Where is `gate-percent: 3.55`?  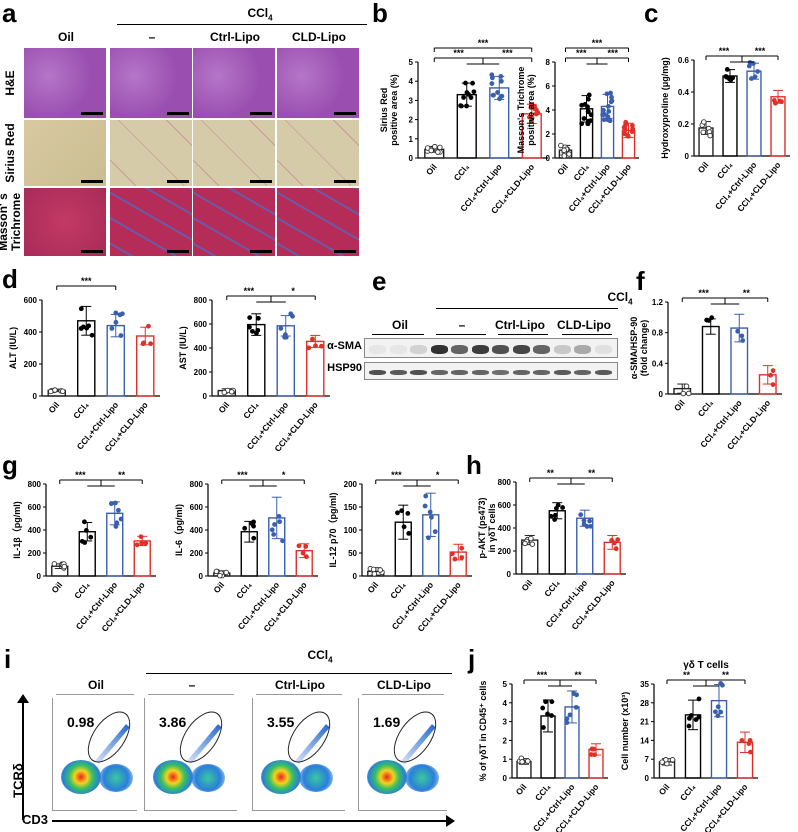 gate-percent: 3.55 is located at coordinates (281, 722).